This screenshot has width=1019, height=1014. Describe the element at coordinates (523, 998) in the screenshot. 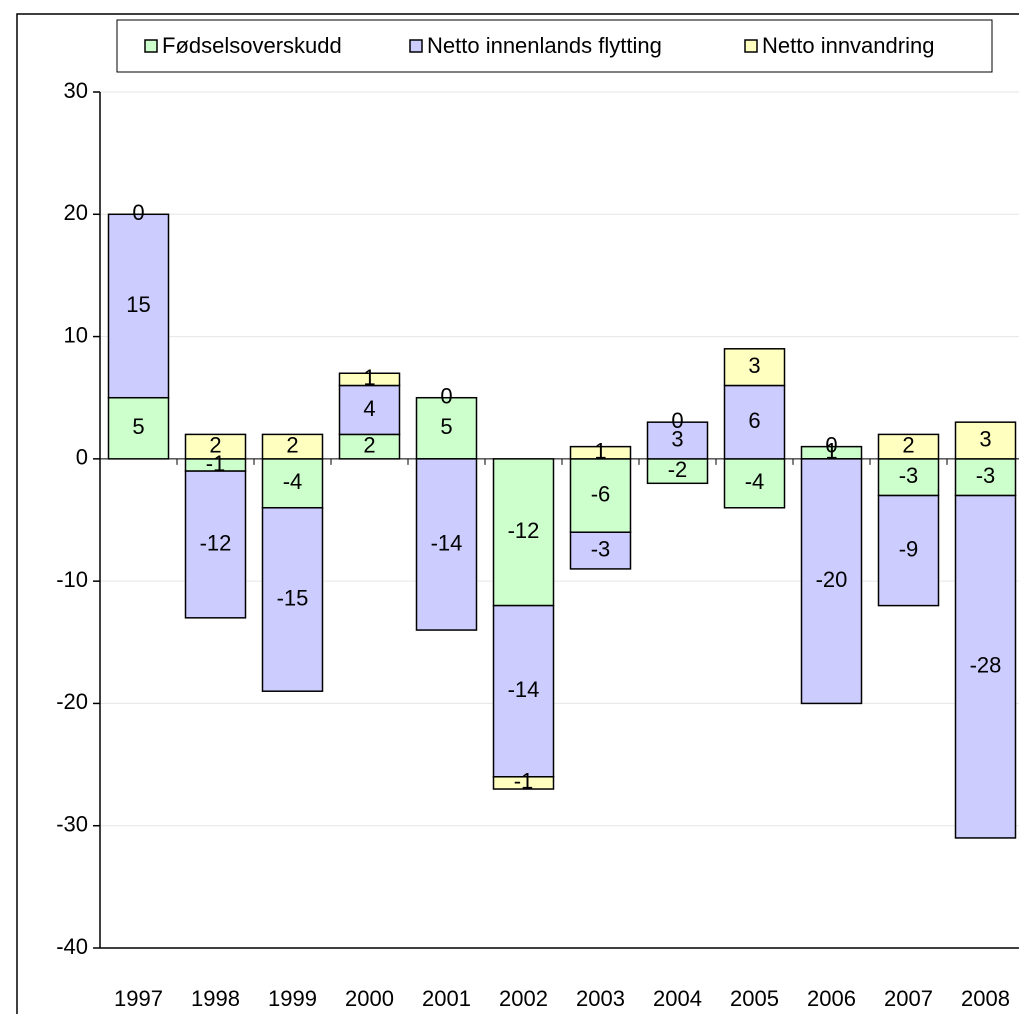

I see `x-tick-label: 2002` at that location.